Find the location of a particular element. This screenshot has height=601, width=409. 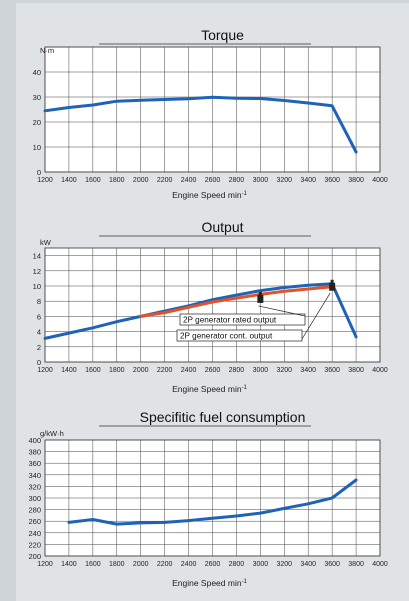

y-tick-label: 280 is located at coordinates (34, 510).